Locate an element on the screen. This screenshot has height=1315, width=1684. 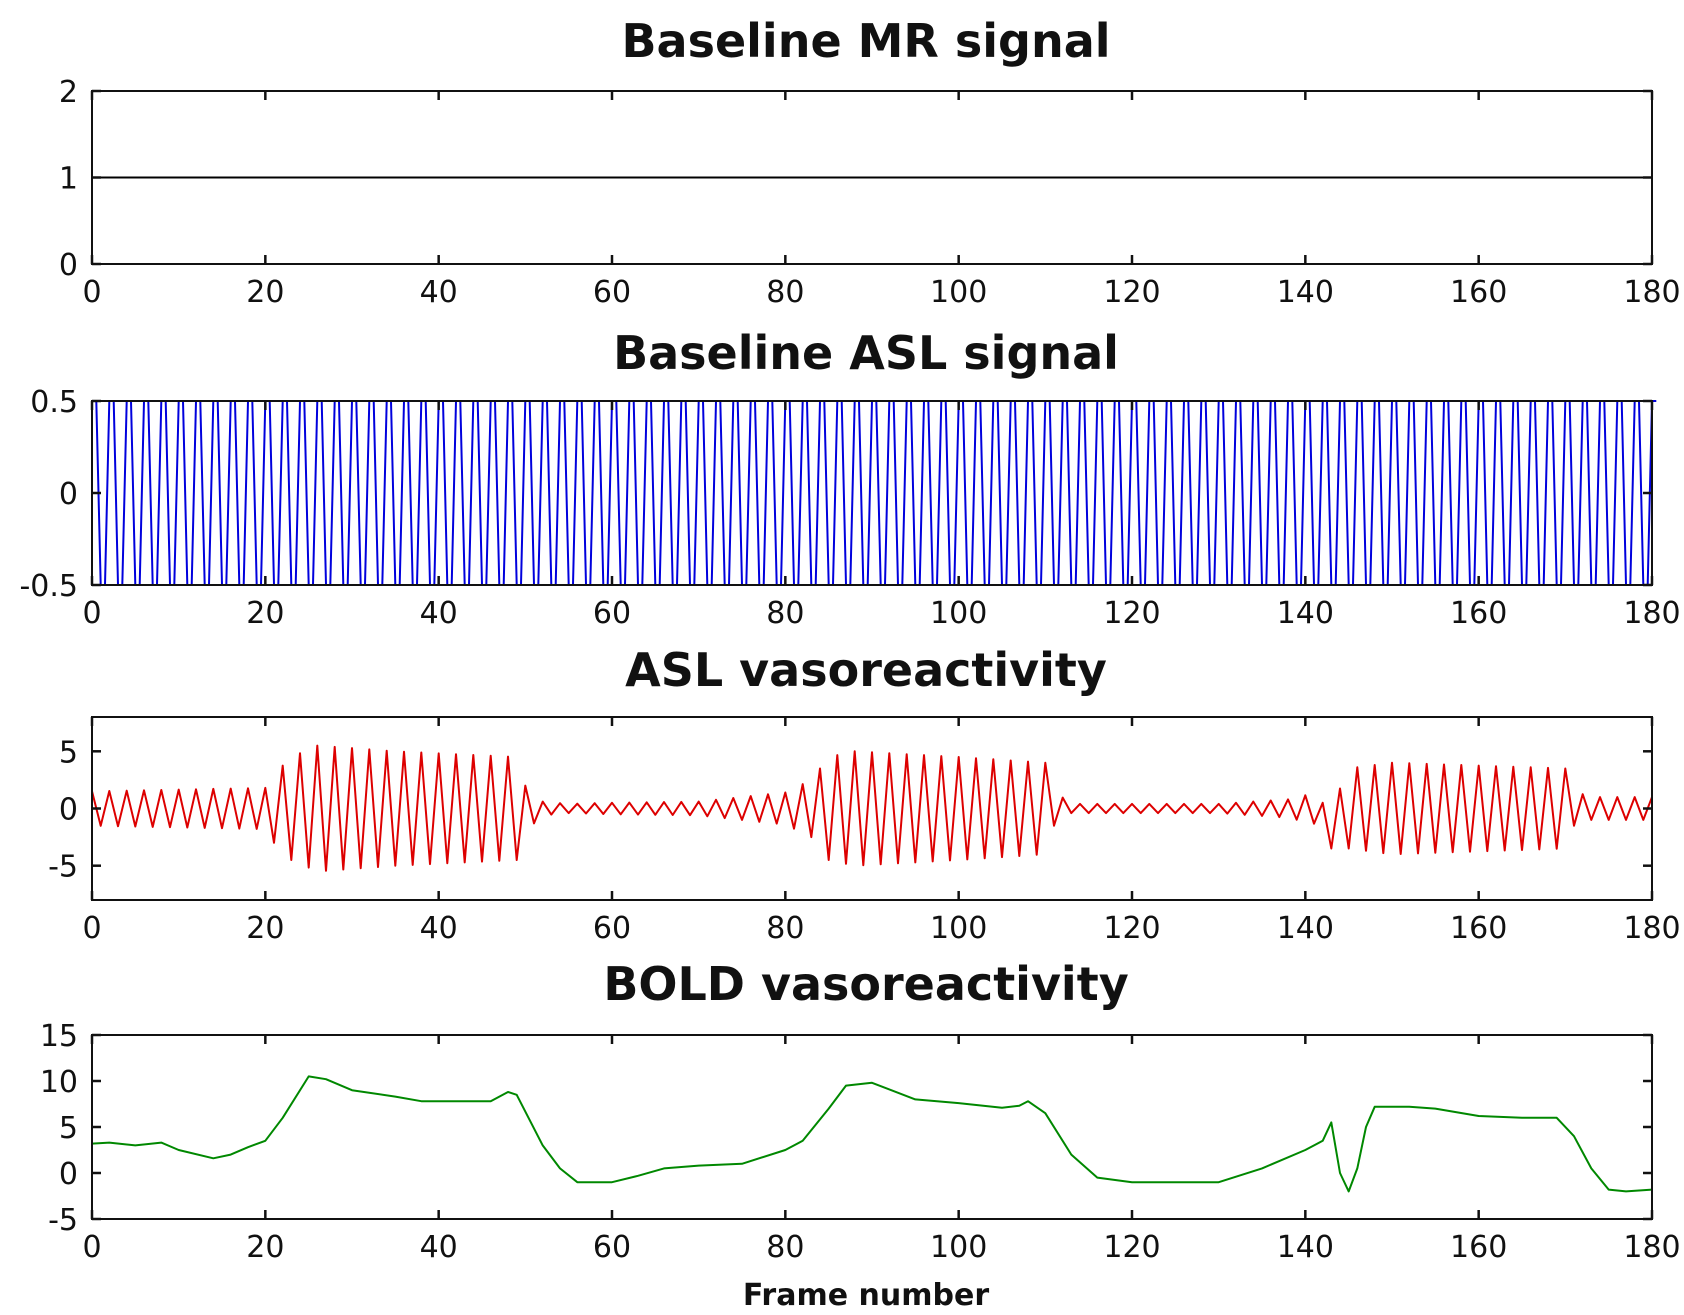
y-tick-label: 15 is located at coordinates (59, 1036).